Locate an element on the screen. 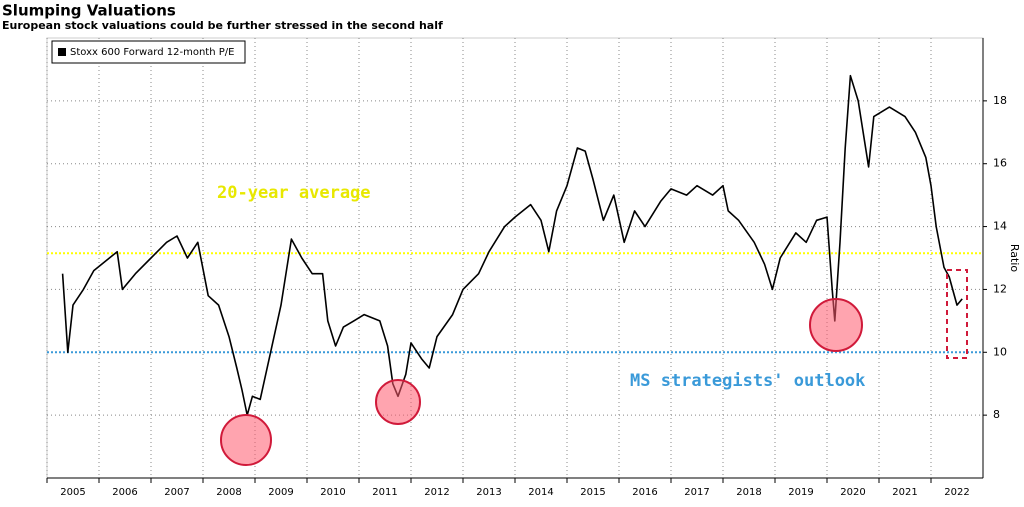 The image size is (1024, 507). x-tick-label: 2017 is located at coordinates (696, 492).